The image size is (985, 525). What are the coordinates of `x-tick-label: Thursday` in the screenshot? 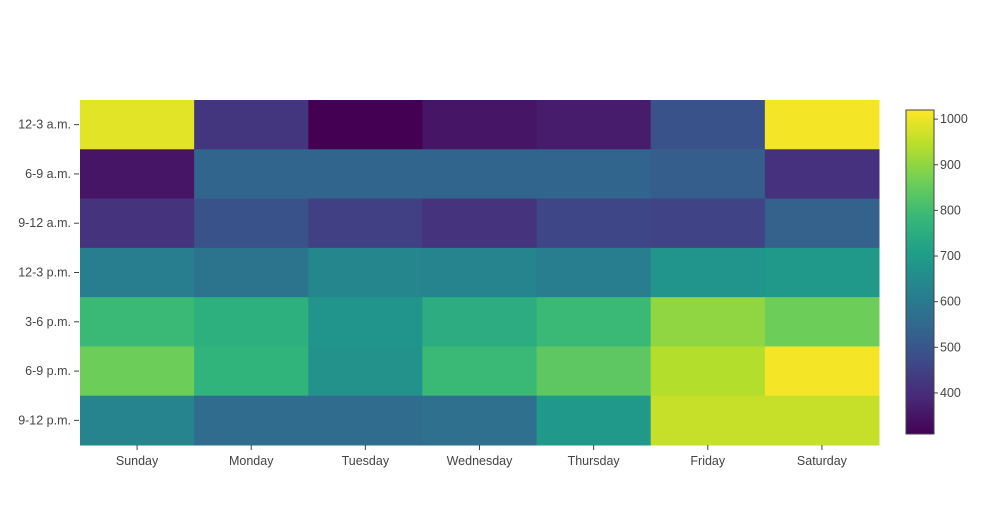 It's located at (594, 461).